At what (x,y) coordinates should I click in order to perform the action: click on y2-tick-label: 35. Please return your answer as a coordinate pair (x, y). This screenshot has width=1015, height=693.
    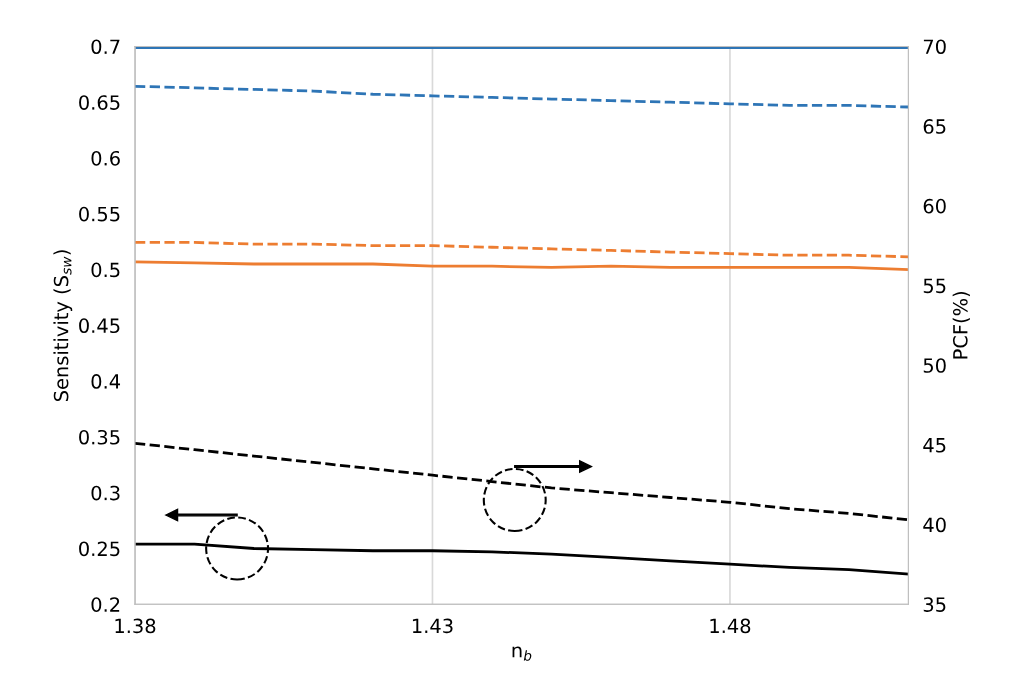
    Looking at the image, I should click on (934, 604).